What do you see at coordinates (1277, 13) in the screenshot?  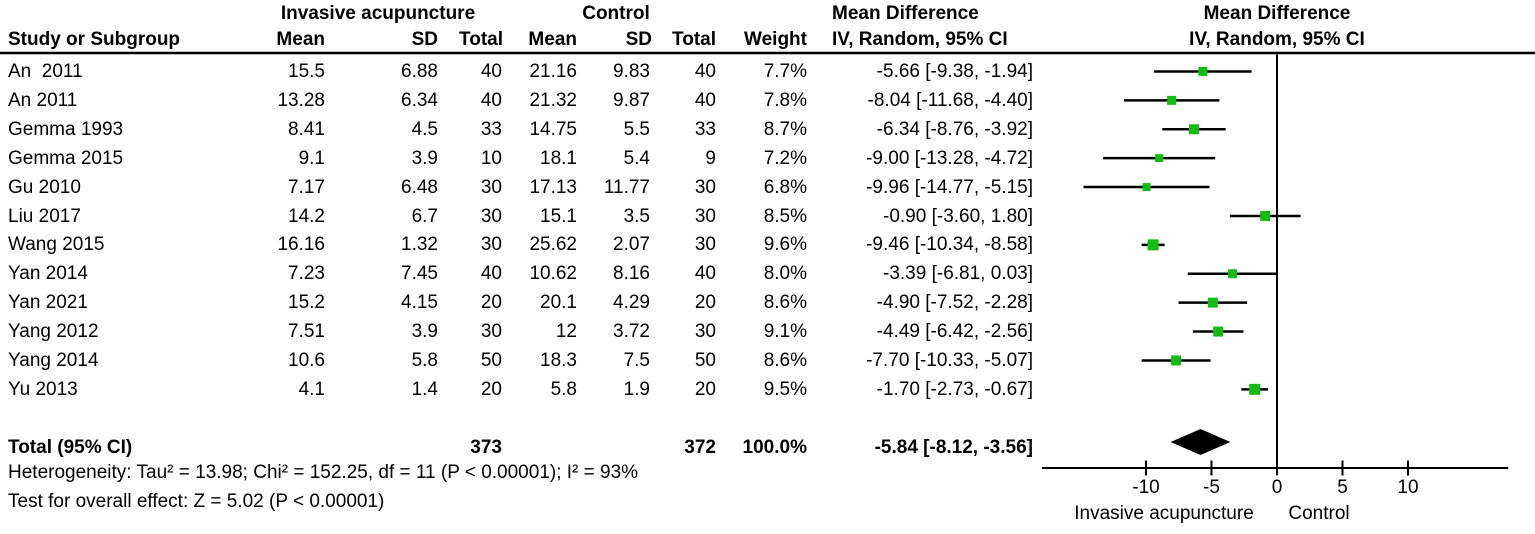 I see `plot-title: Mean Difference` at bounding box center [1277, 13].